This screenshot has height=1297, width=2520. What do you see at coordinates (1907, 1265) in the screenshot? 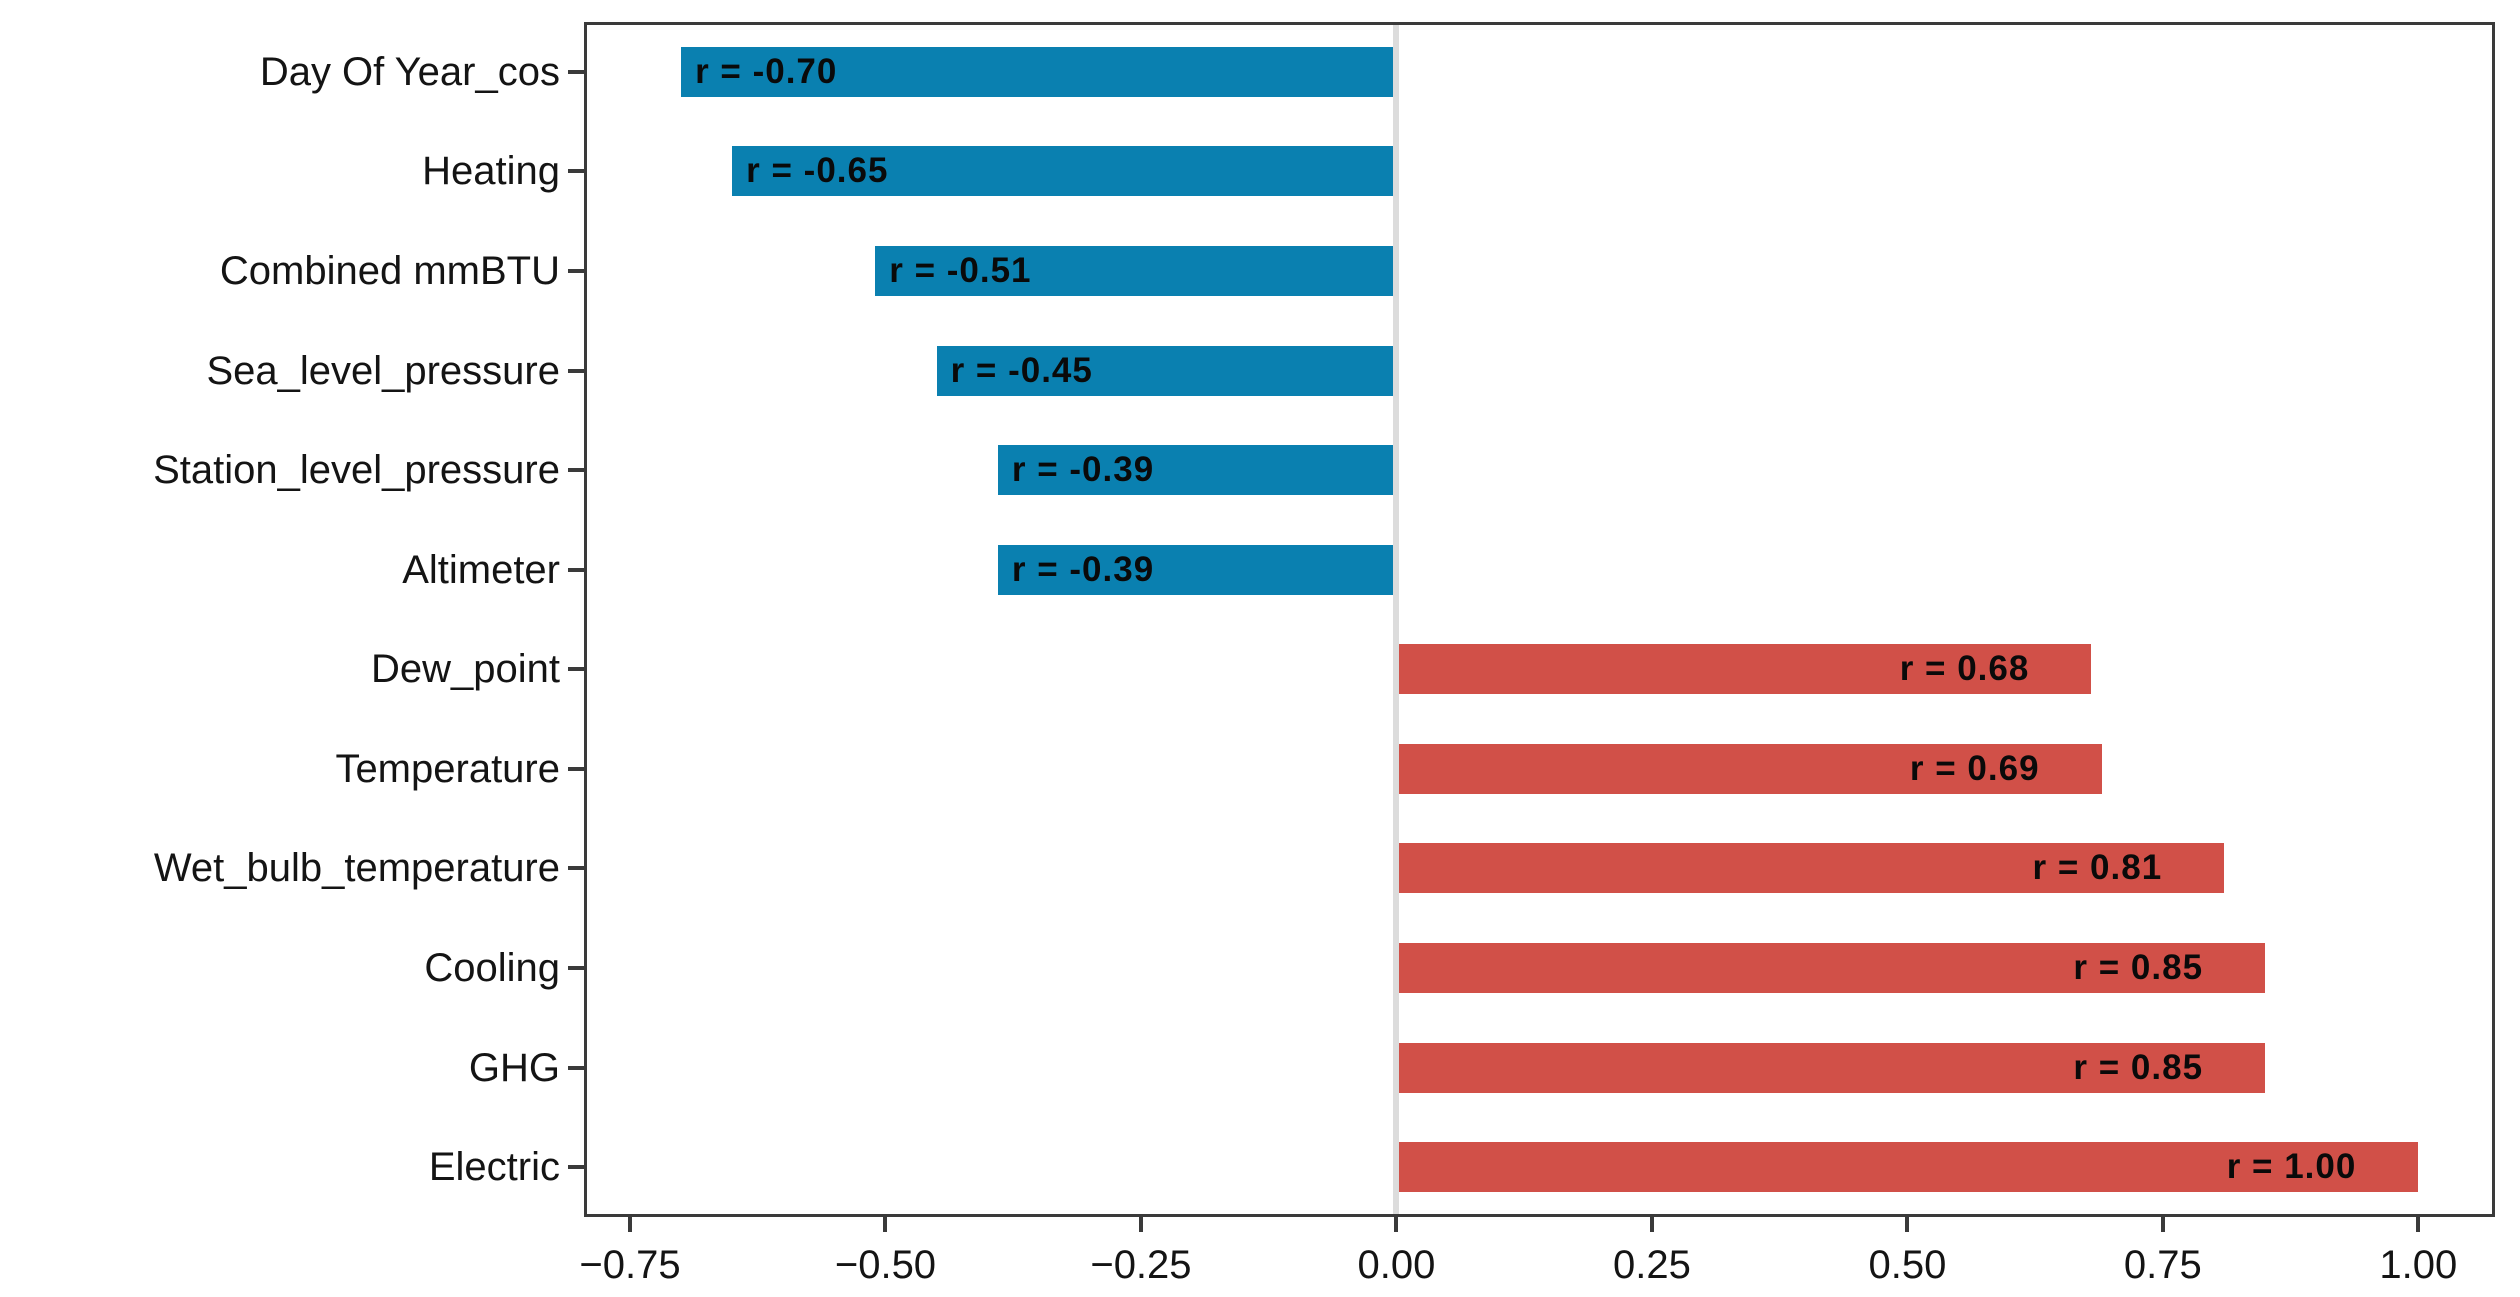
I see `x-tick-label: 0.50` at bounding box center [1907, 1265].